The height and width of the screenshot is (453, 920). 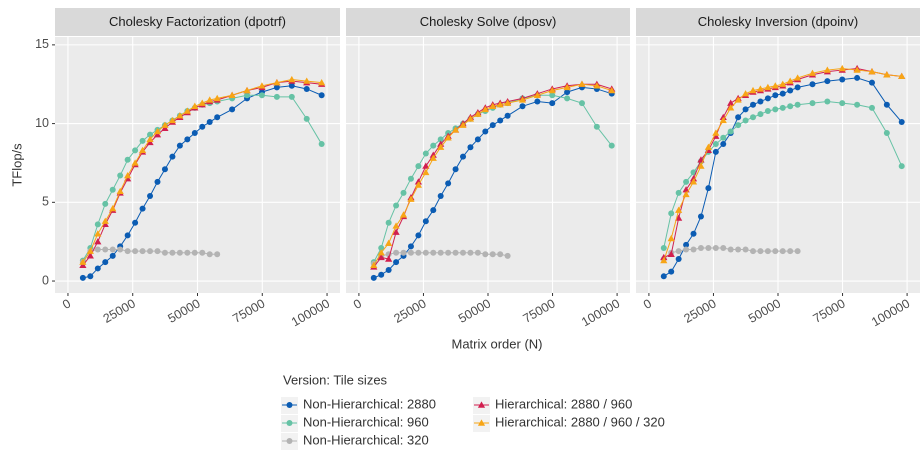 What do you see at coordinates (357, 304) in the screenshot?
I see `x-tick-label: 0` at bounding box center [357, 304].